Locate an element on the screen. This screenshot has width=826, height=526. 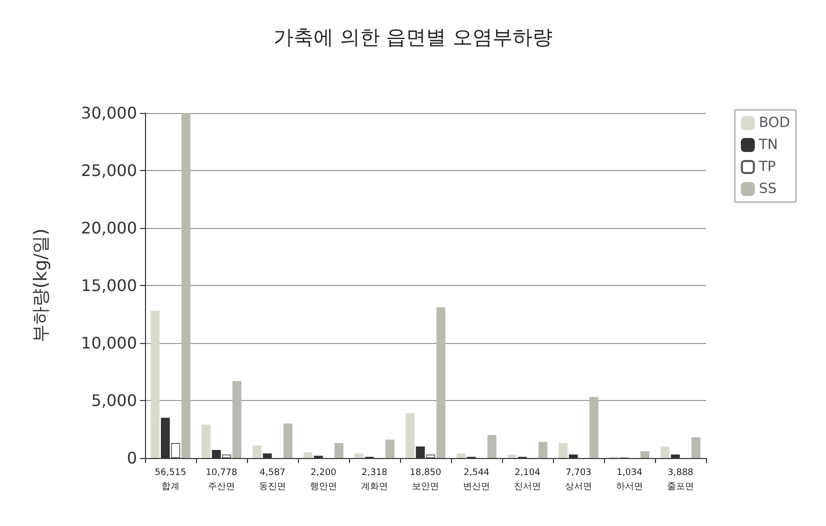
x-tick-label: 진서면 is located at coordinates (527, 487).